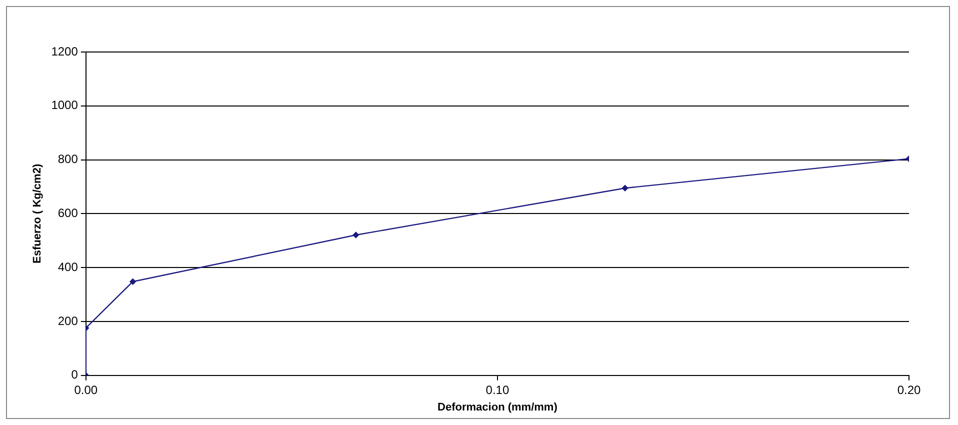 This screenshot has height=425, width=958. I want to click on y-axis-title: Esfuerzo ( Kg/cm2), so click(38, 214).